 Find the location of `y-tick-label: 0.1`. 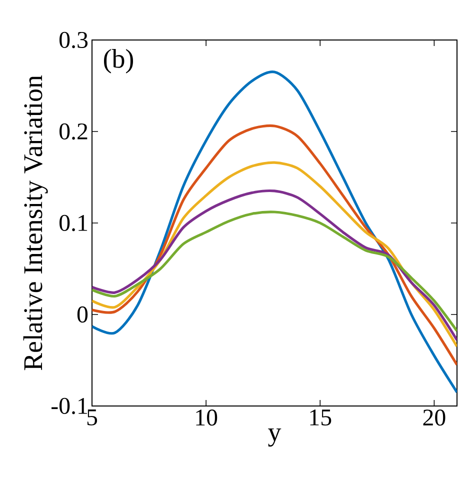

y-tick-label: 0.1 is located at coordinates (74, 223).